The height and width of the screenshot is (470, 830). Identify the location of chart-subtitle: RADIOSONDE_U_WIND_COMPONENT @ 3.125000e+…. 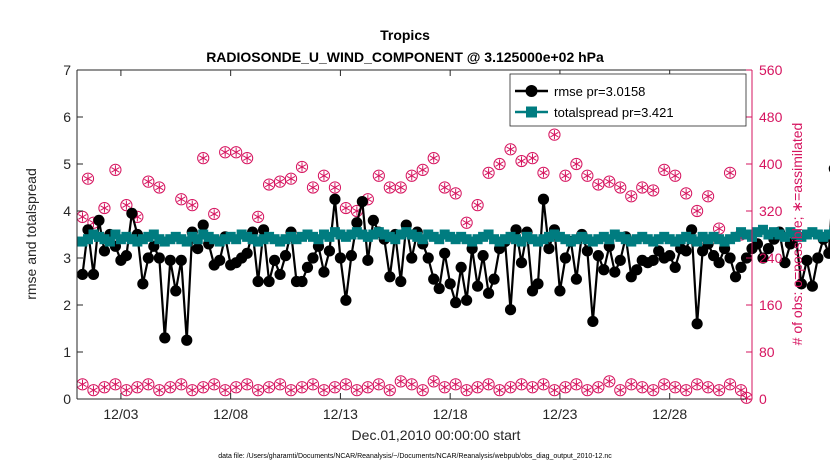
(405, 57).